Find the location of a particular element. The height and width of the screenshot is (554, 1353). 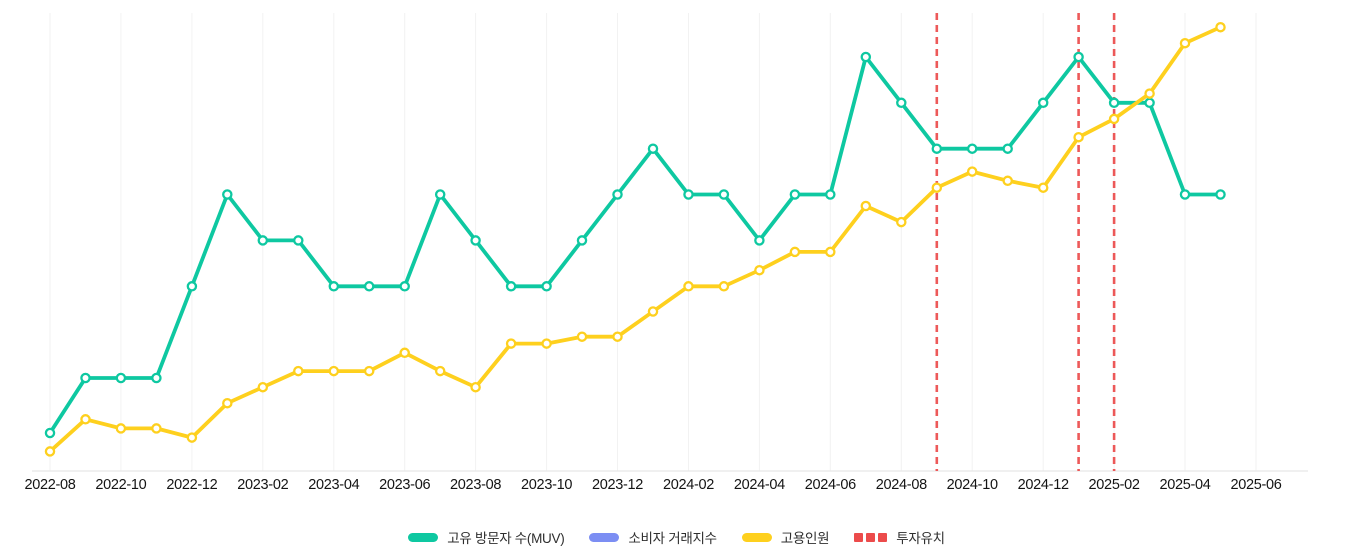

legend-item-3: 투자유치 is located at coordinates (899, 537).